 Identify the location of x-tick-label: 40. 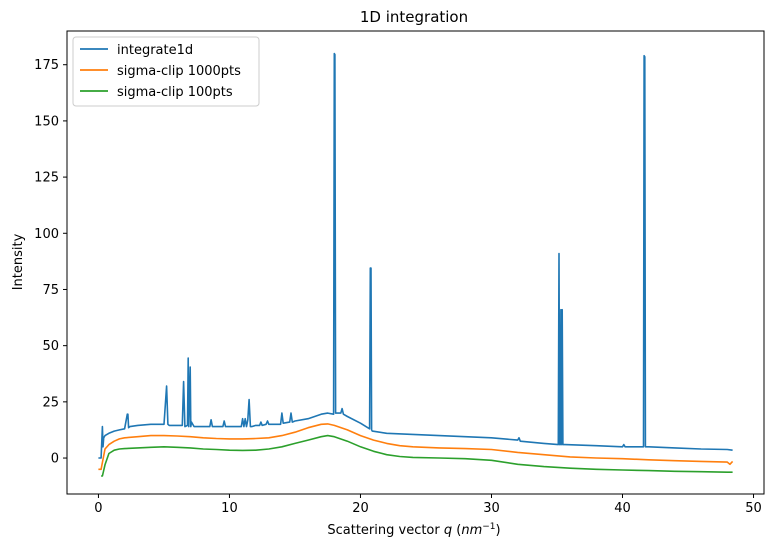
(622, 508).